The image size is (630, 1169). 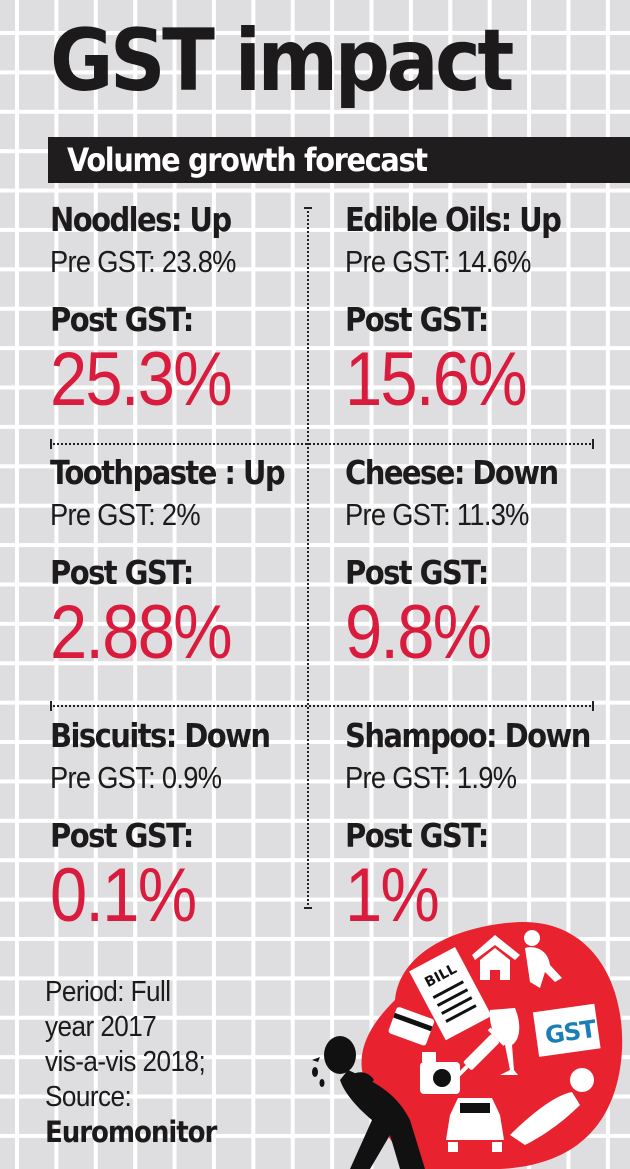 What do you see at coordinates (282, 61) in the screenshot?
I see `page-title: GST impact` at bounding box center [282, 61].